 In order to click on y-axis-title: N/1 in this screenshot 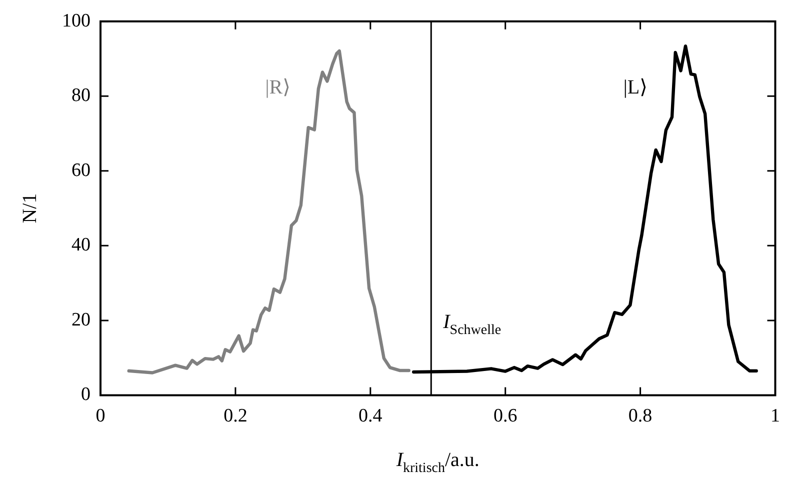, I will do `click(30, 208)`.